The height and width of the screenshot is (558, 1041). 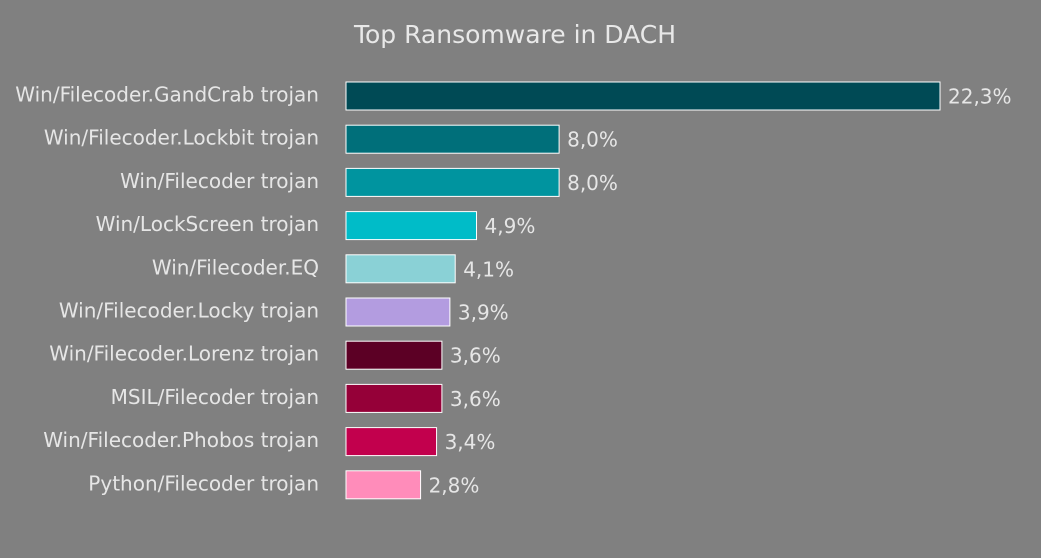 What do you see at coordinates (181, 440) in the screenshot?
I see `category-label: Win/Filecoder.Phobos trojan` at bounding box center [181, 440].